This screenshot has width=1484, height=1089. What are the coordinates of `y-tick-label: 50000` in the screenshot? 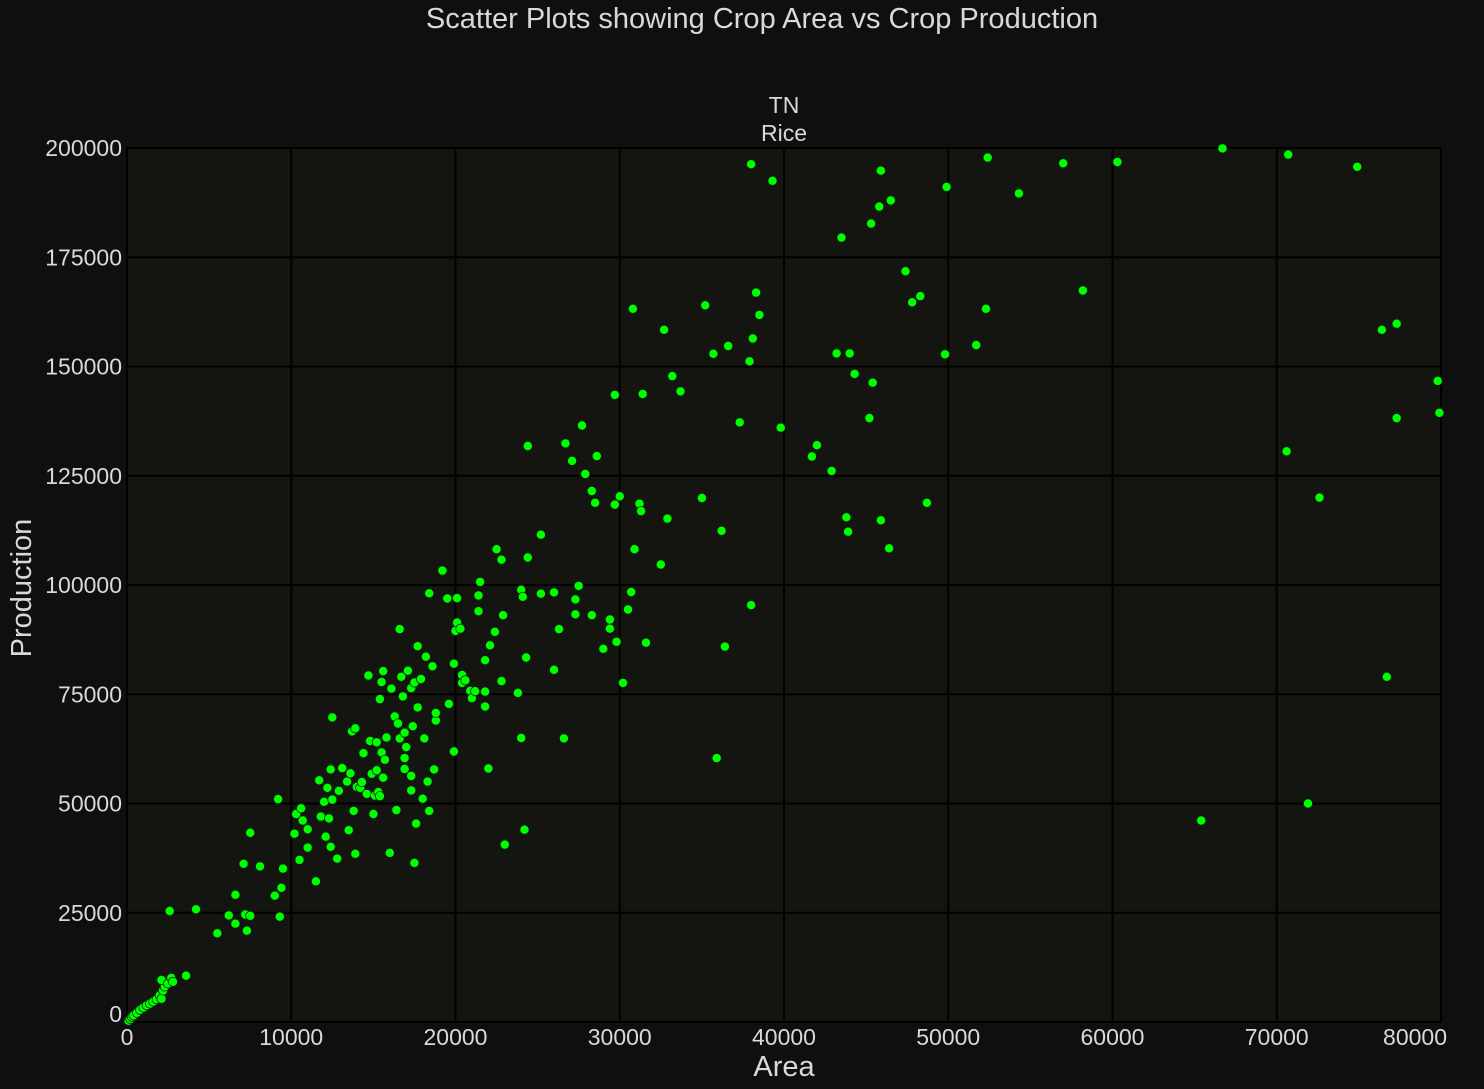 It's located at (90, 804).